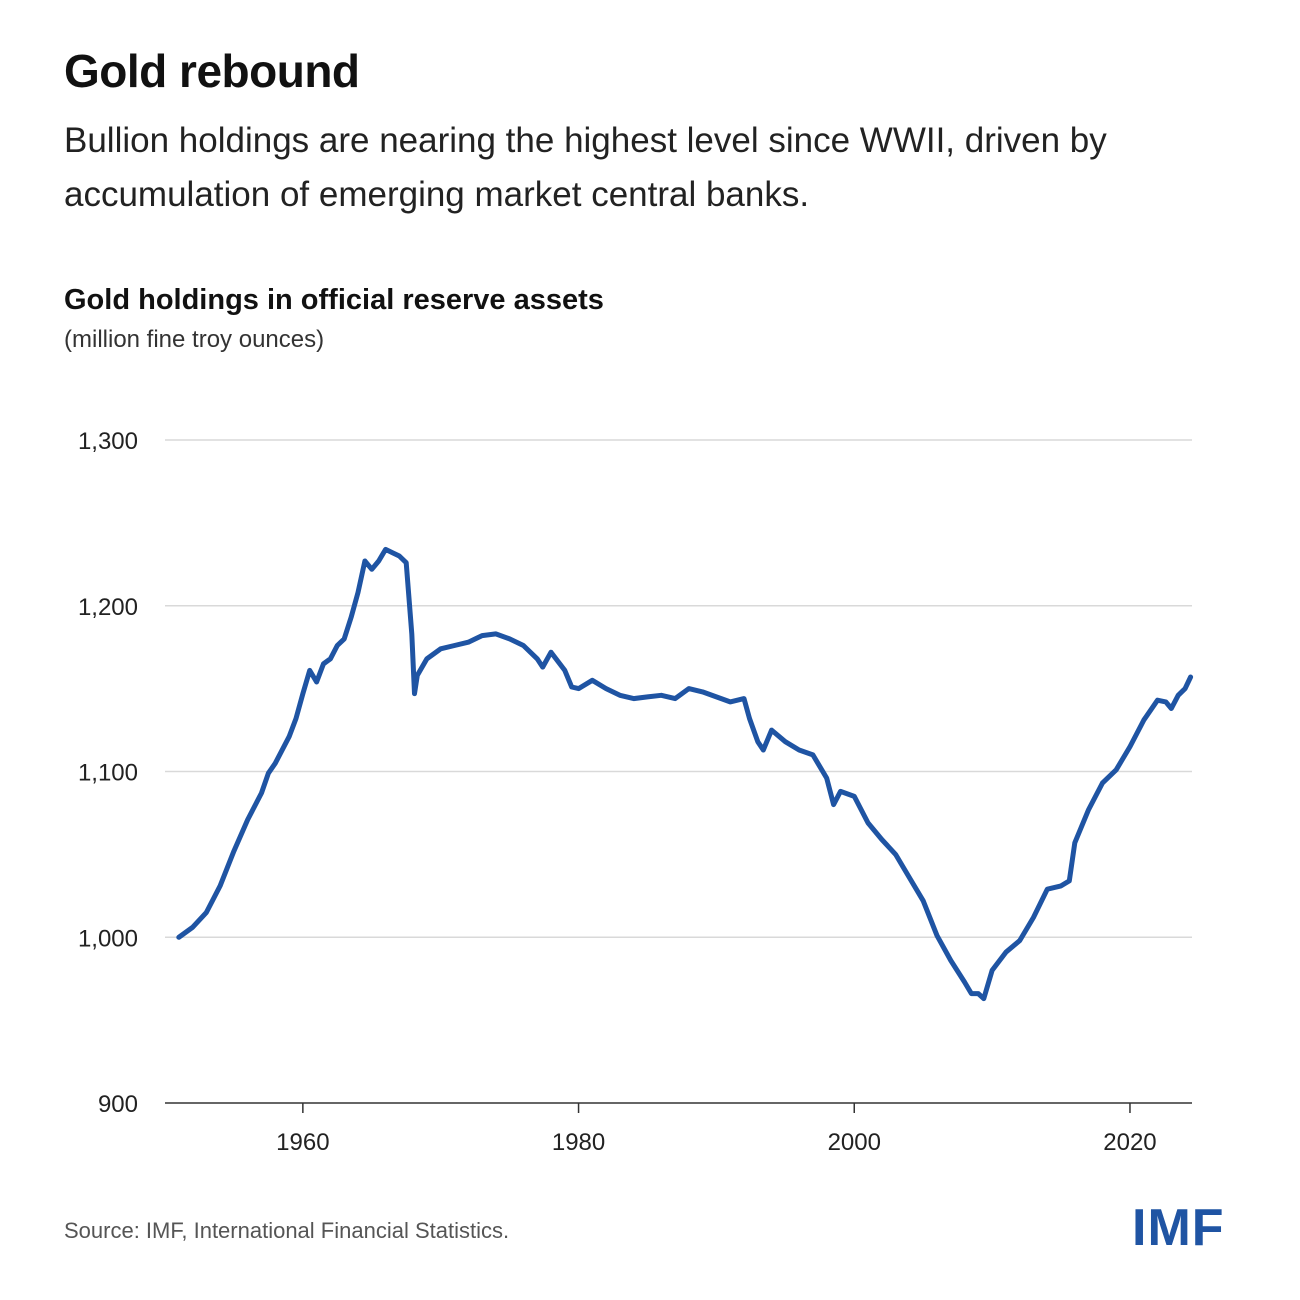  I want to click on imf-logo: IMF, so click(1178, 1228).